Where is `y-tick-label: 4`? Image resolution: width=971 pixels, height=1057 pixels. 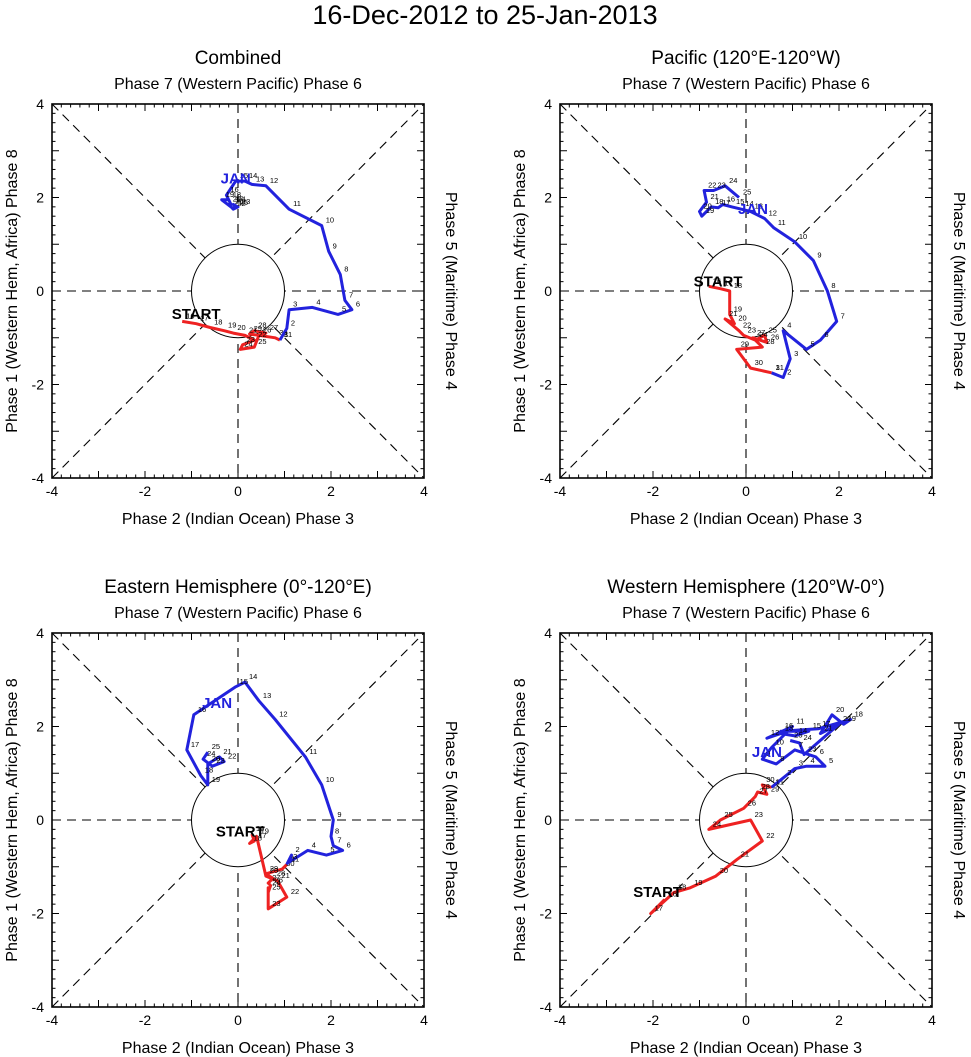
y-tick-label: 4 is located at coordinates (40, 633).